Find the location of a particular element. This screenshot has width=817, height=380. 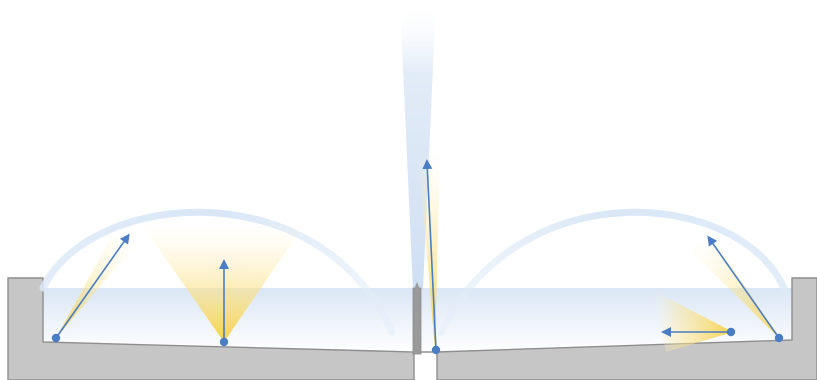

light-fixture-right-diagonal is located at coordinates (779, 338).